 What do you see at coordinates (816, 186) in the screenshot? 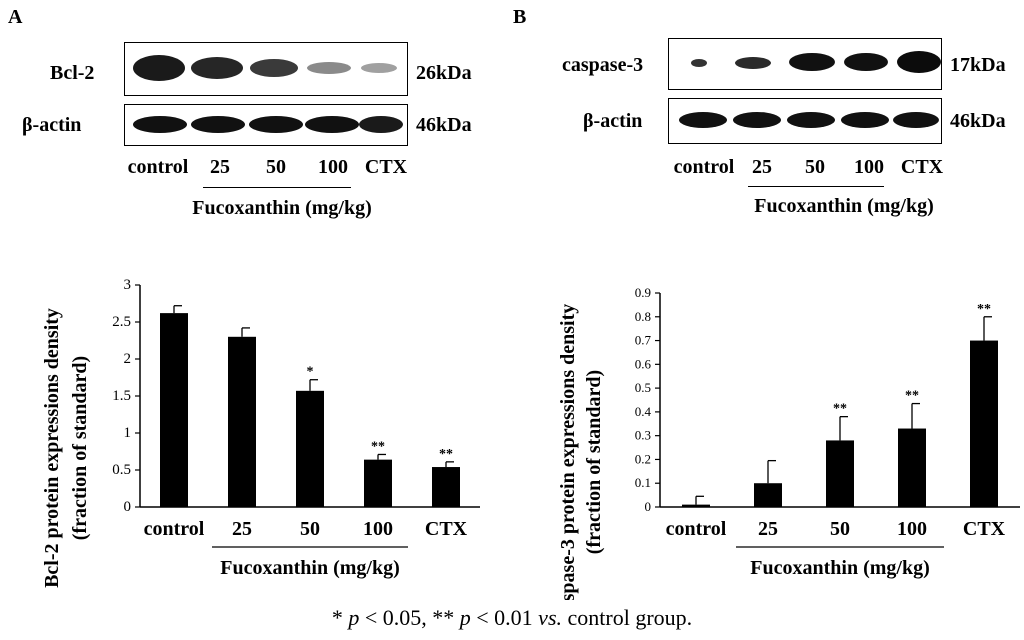
I see `blot-group-line-b` at bounding box center [816, 186].